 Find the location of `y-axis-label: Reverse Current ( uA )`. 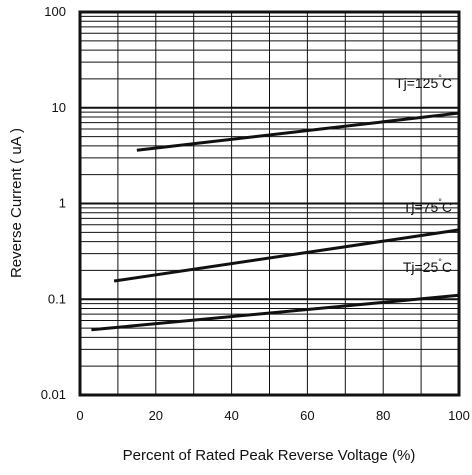

y-axis-label: Reverse Current ( uA ) is located at coordinates (16, 203).